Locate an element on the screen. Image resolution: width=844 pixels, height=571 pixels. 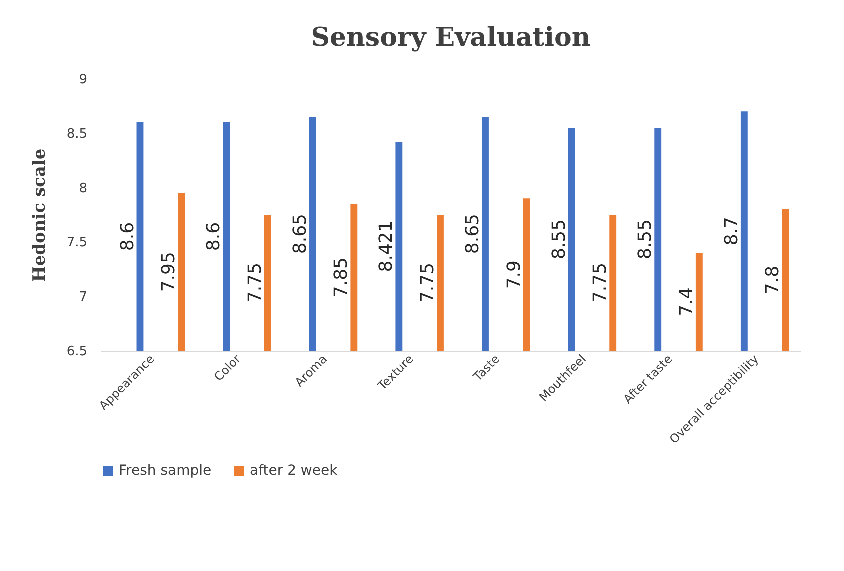
data-label: 7.4 is located at coordinates (687, 302).